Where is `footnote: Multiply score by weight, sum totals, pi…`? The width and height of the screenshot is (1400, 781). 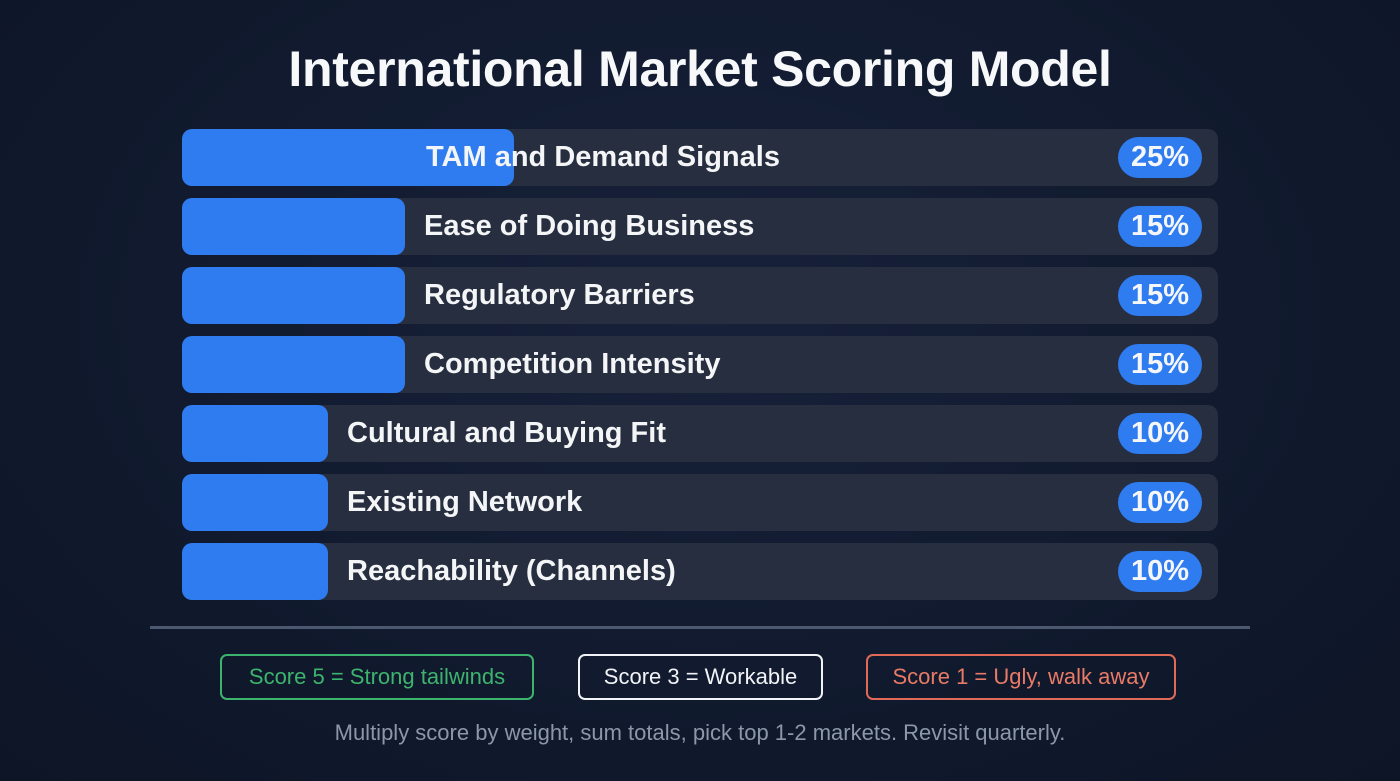
footnote: Multiply score by weight, sum totals, pi… is located at coordinates (700, 732).